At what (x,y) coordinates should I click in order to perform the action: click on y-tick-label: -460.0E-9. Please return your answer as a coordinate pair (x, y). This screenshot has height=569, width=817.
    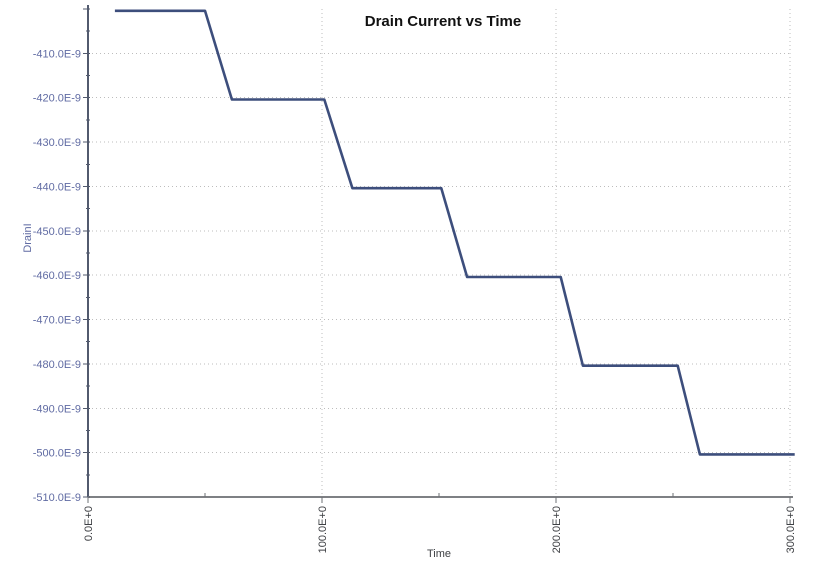
    Looking at the image, I should click on (57, 276).